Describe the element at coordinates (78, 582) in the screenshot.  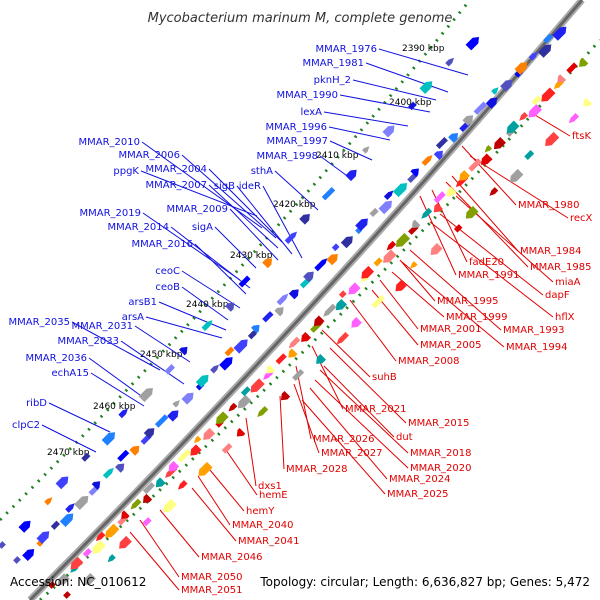
I see `accession-label: Accession: NC_010612` at that location.